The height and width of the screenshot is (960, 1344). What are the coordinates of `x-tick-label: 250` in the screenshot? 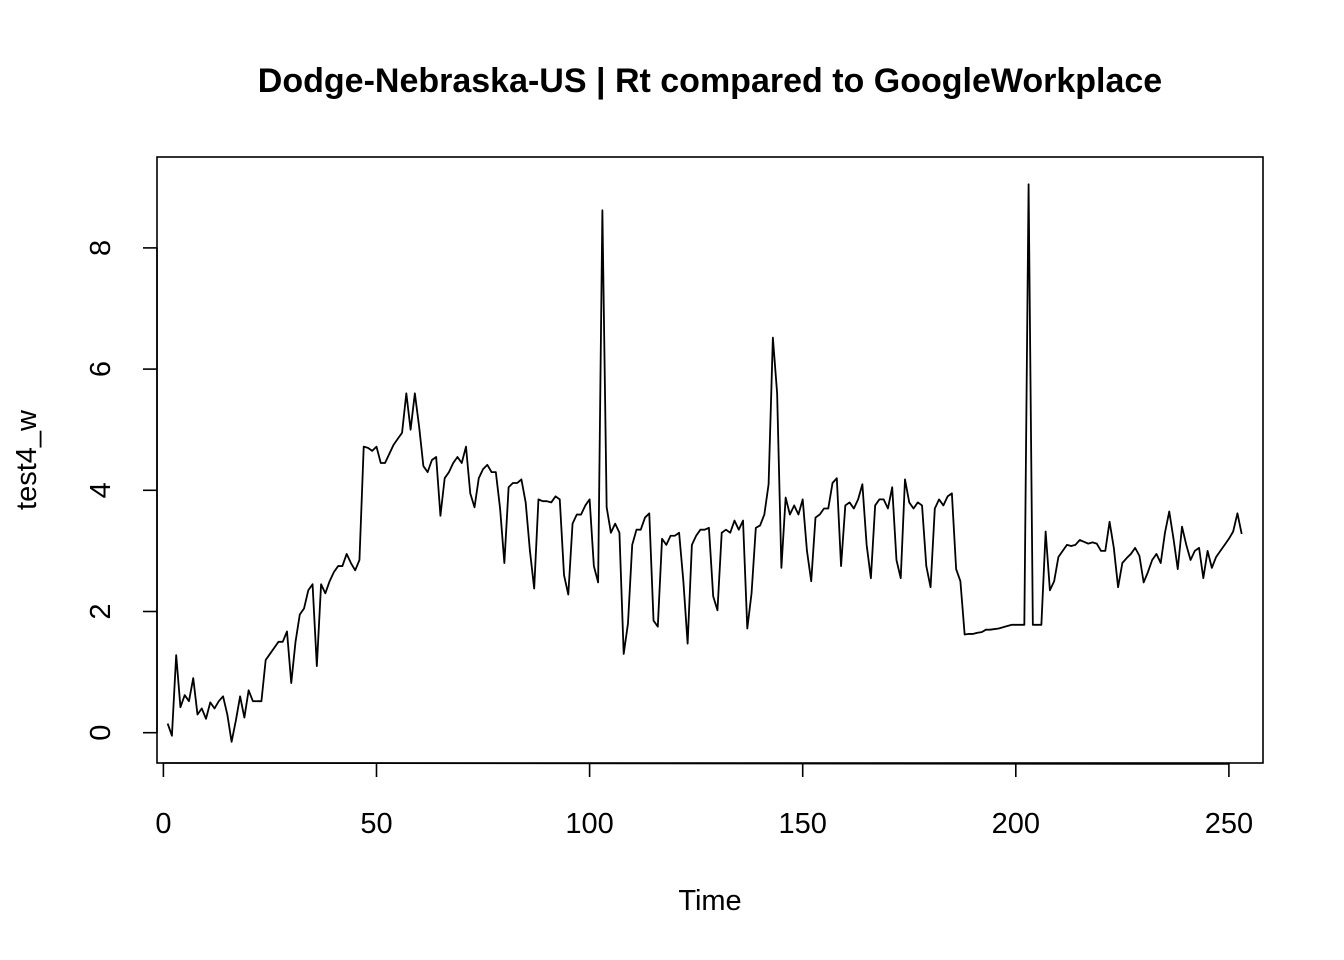 It's located at (1229, 824).